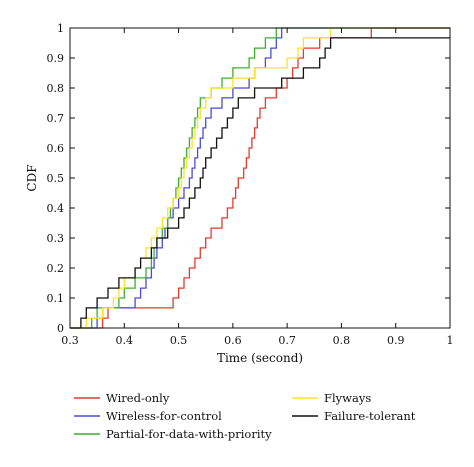  I want to click on y-tick-label: 0.8, so click(56, 88).